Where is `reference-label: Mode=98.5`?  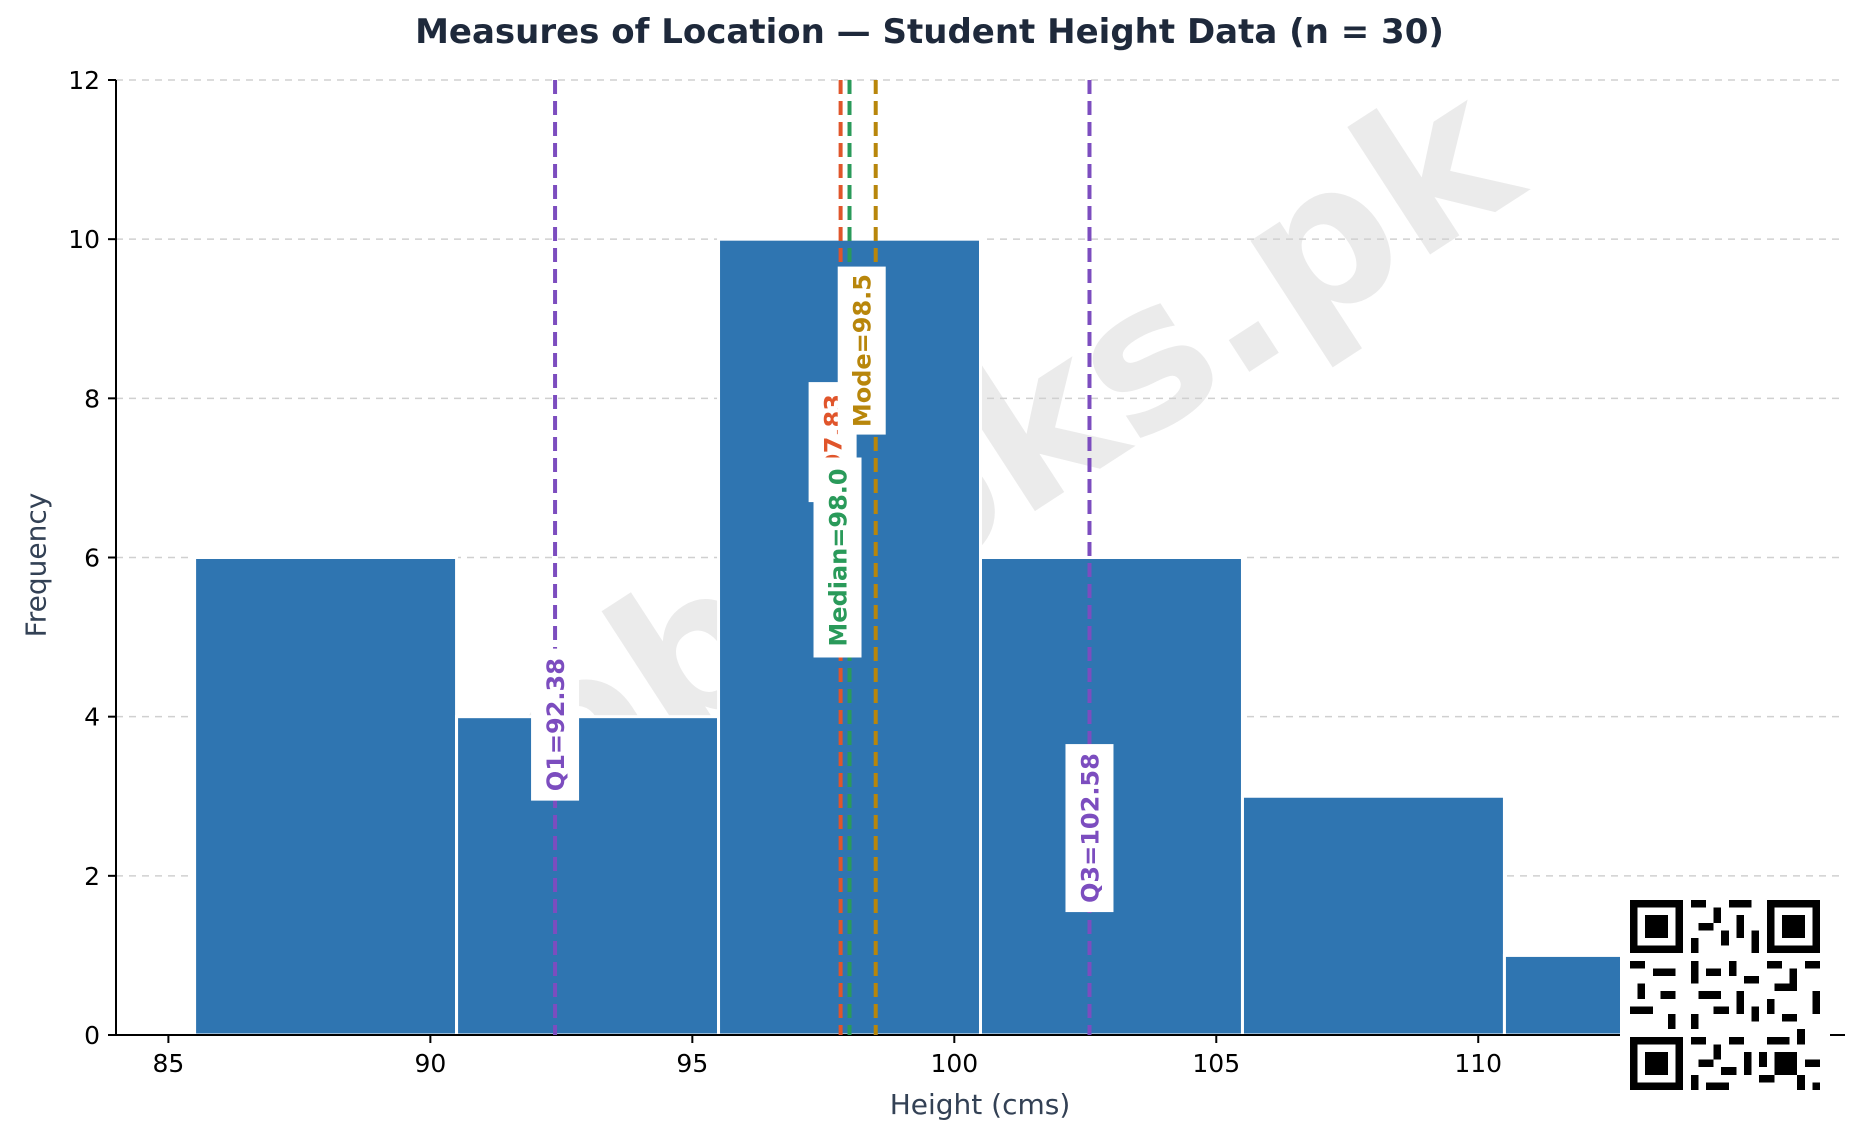
reference-label: Mode=98.5 is located at coordinates (863, 350).